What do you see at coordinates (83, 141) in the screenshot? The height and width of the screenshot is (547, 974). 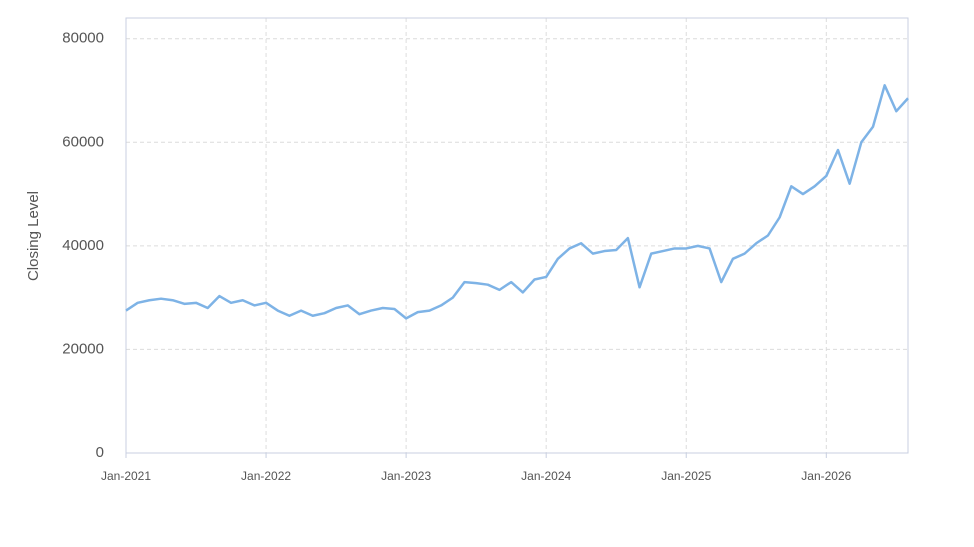 I see `y-tick-label: 60000` at bounding box center [83, 141].